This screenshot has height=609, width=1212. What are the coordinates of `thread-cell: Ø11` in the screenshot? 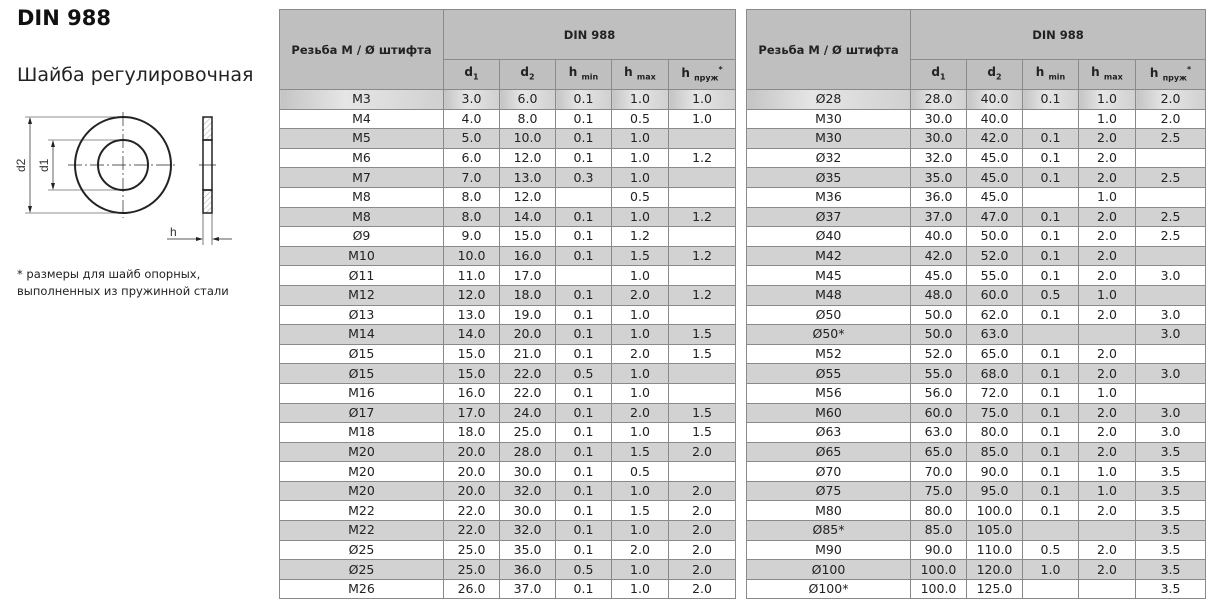 It's located at (361, 275).